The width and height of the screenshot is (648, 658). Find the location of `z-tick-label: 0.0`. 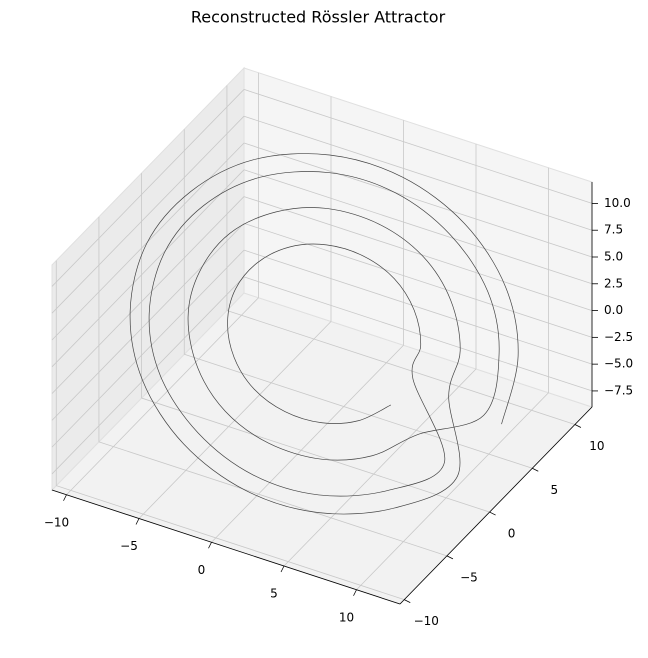

z-tick-label: 0.0 is located at coordinates (613, 310).